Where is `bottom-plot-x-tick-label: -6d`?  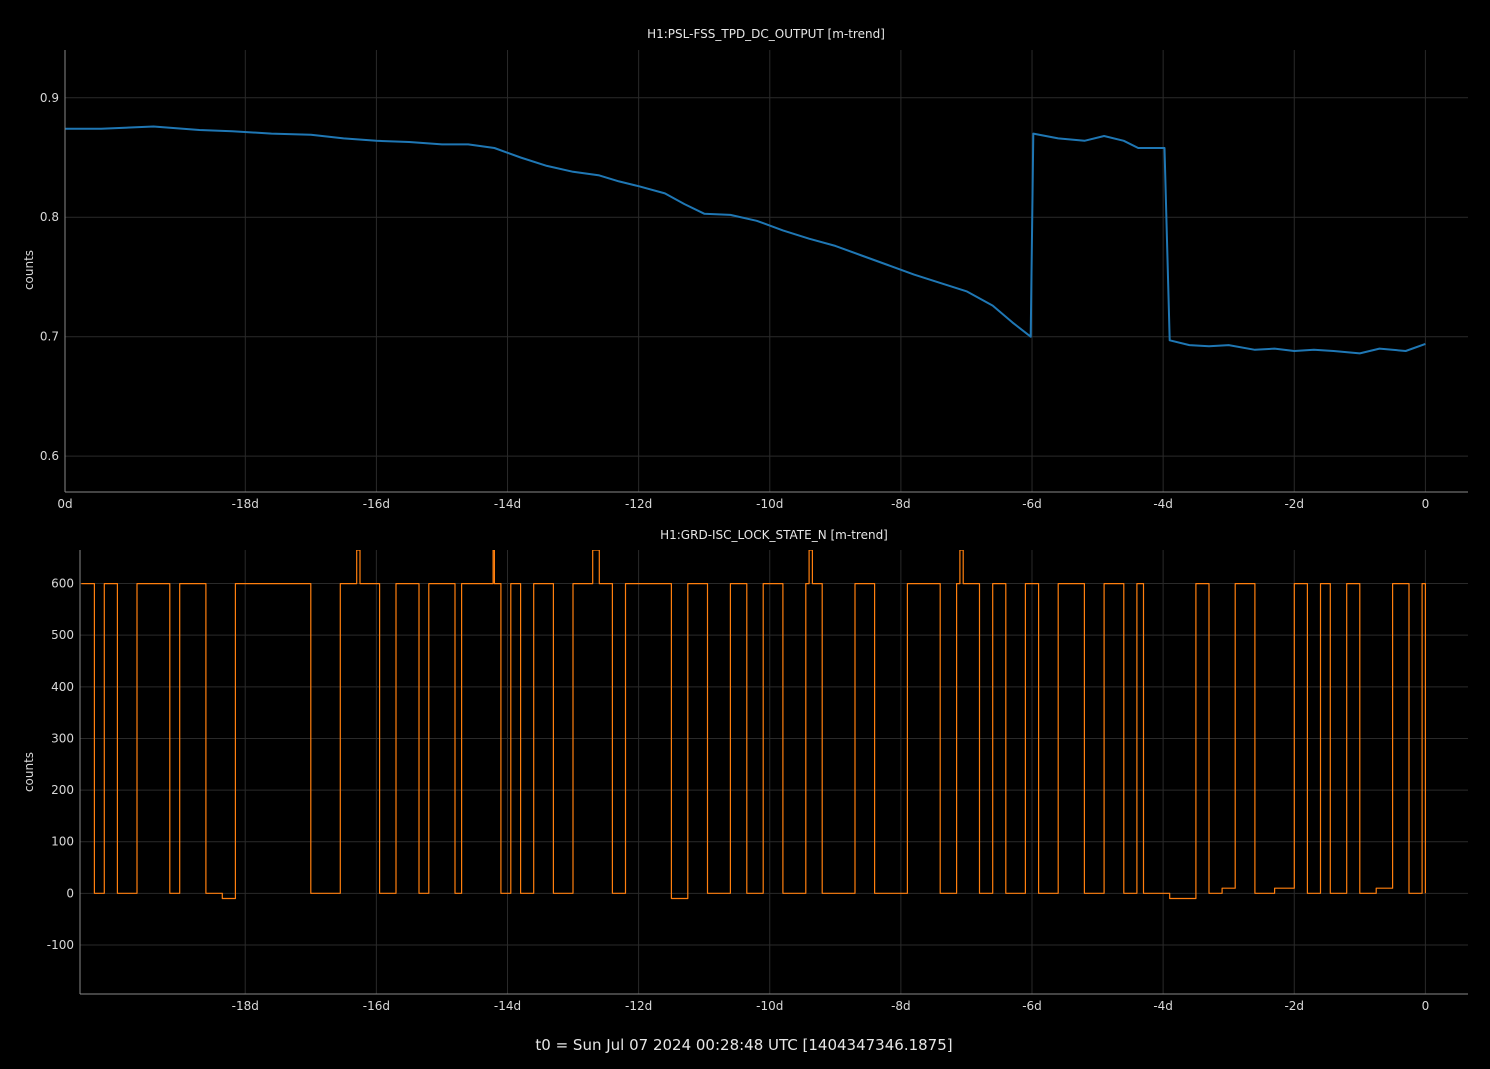
bottom-plot-x-tick-label: -6d is located at coordinates (1032, 1006).